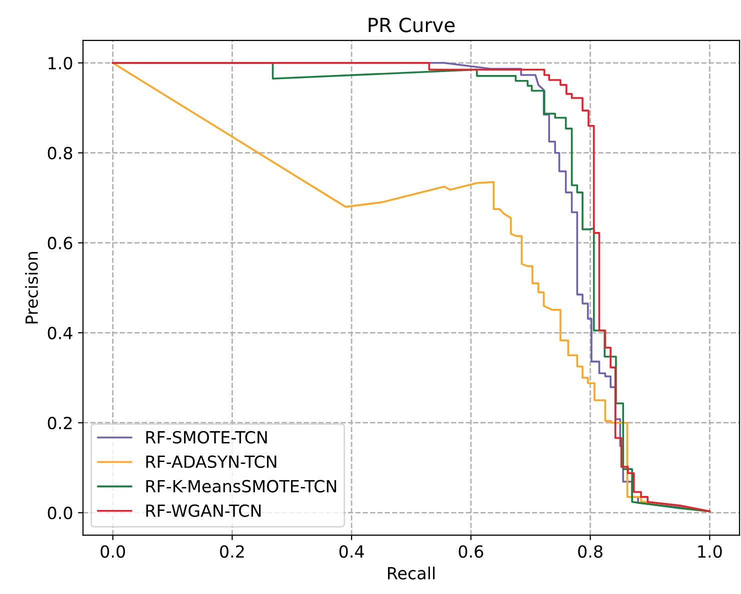 The height and width of the screenshot is (594, 741). Describe the element at coordinates (232, 551) in the screenshot. I see `x-tick-label: 0.2` at that location.